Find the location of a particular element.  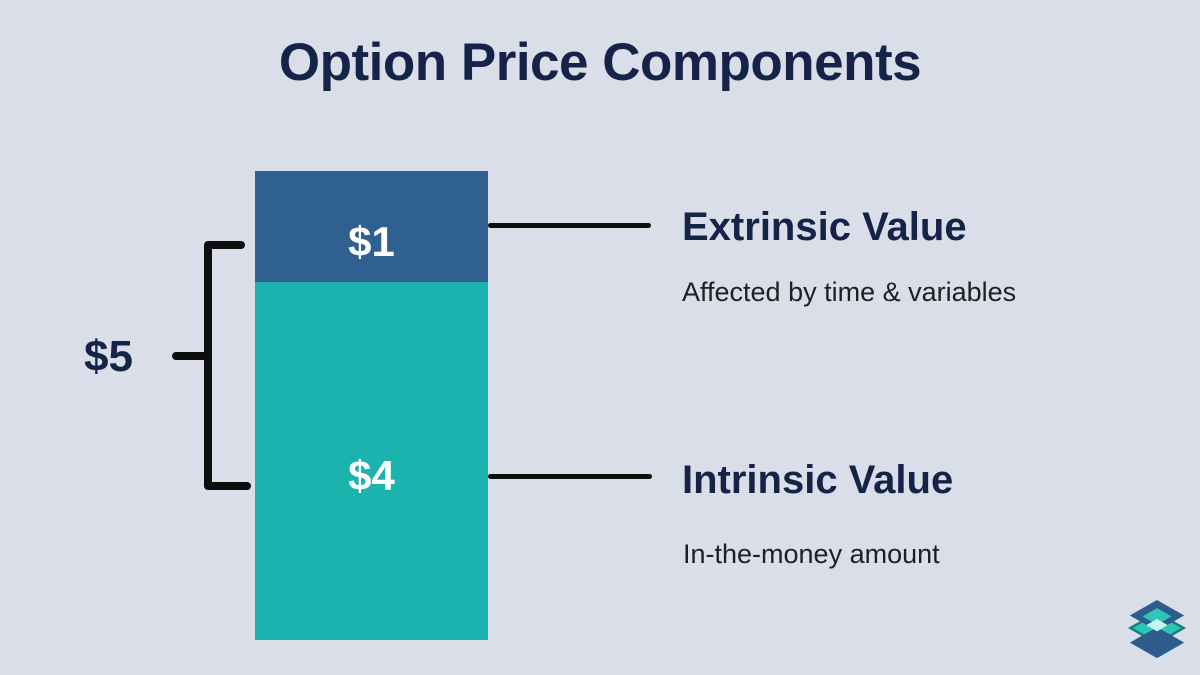

intrinsic-connector-line is located at coordinates (570, 476).